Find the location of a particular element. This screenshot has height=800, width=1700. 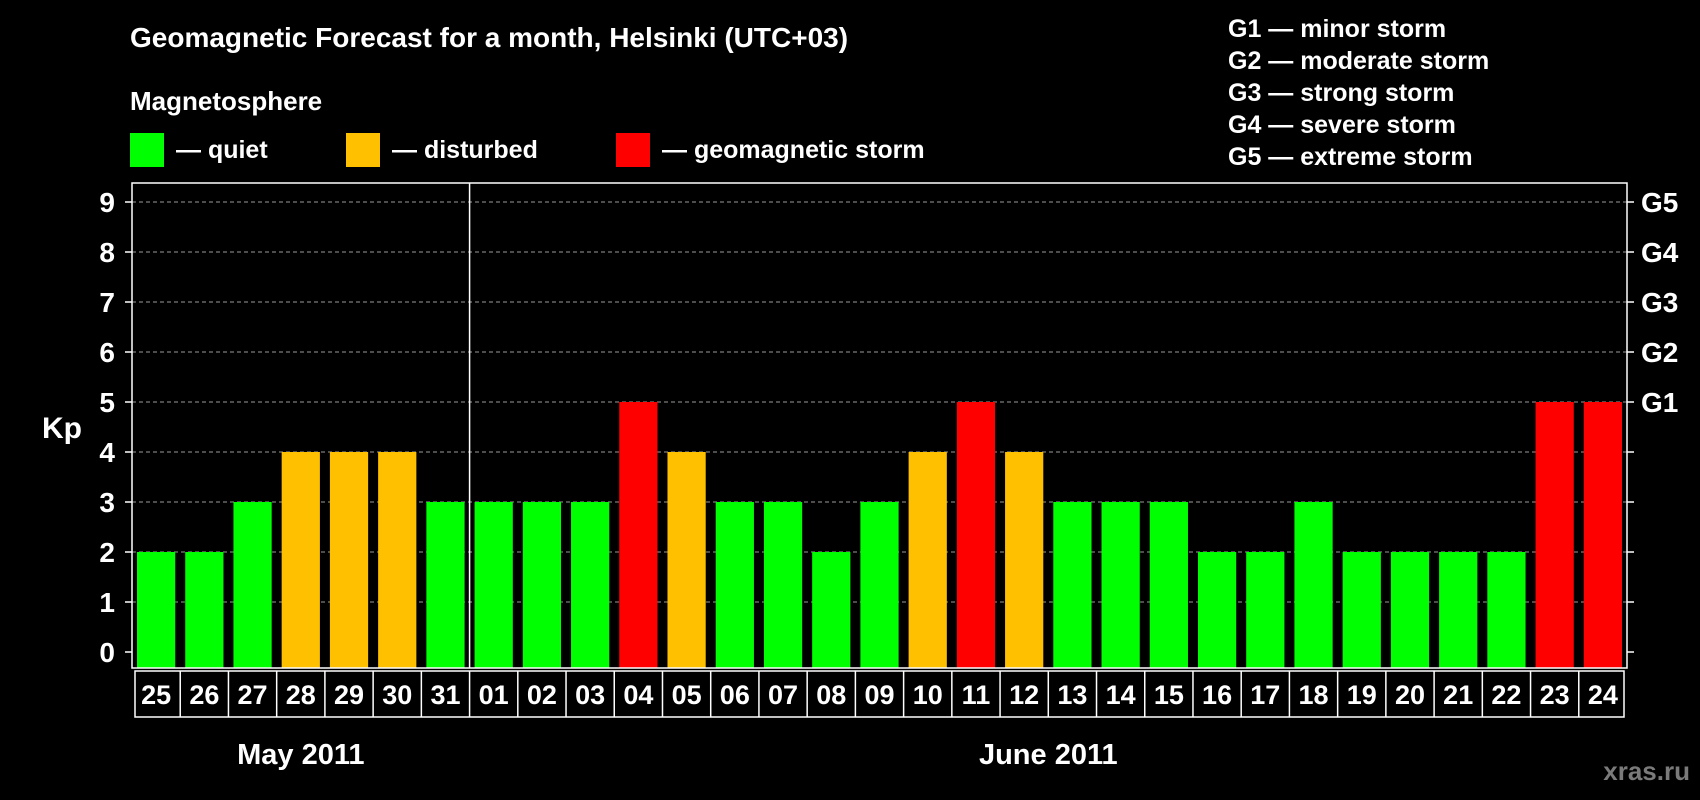

date-label-05: 05 is located at coordinates (687, 695).